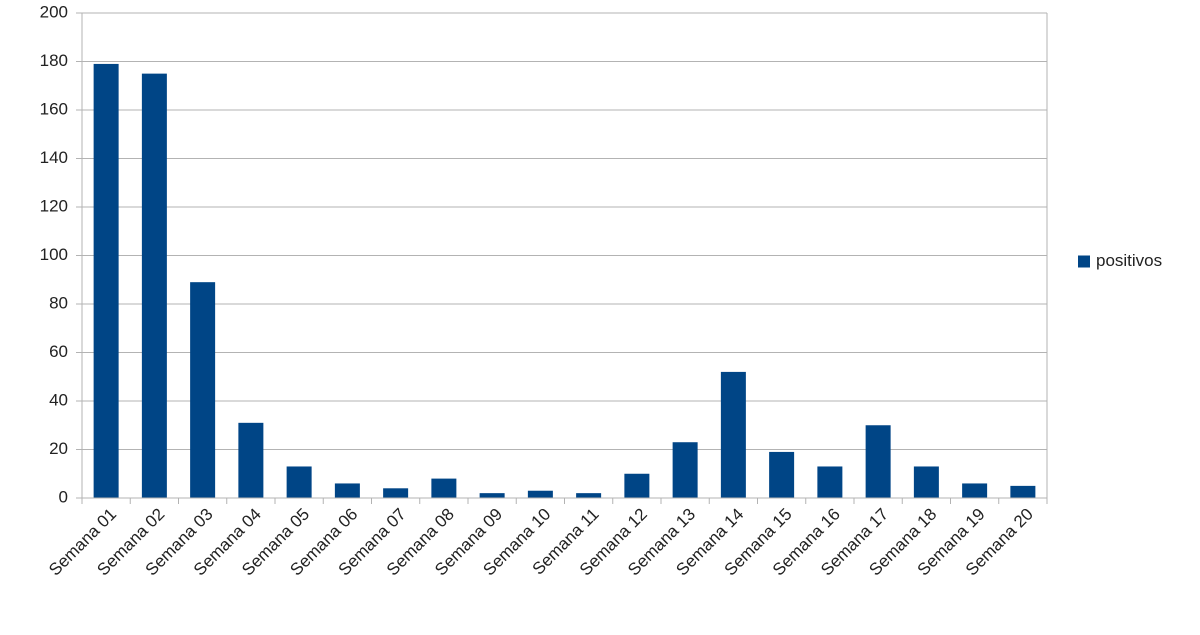 The image size is (1200, 635). What do you see at coordinates (58, 399) in the screenshot?
I see `y-tick-label: 40` at bounding box center [58, 399].